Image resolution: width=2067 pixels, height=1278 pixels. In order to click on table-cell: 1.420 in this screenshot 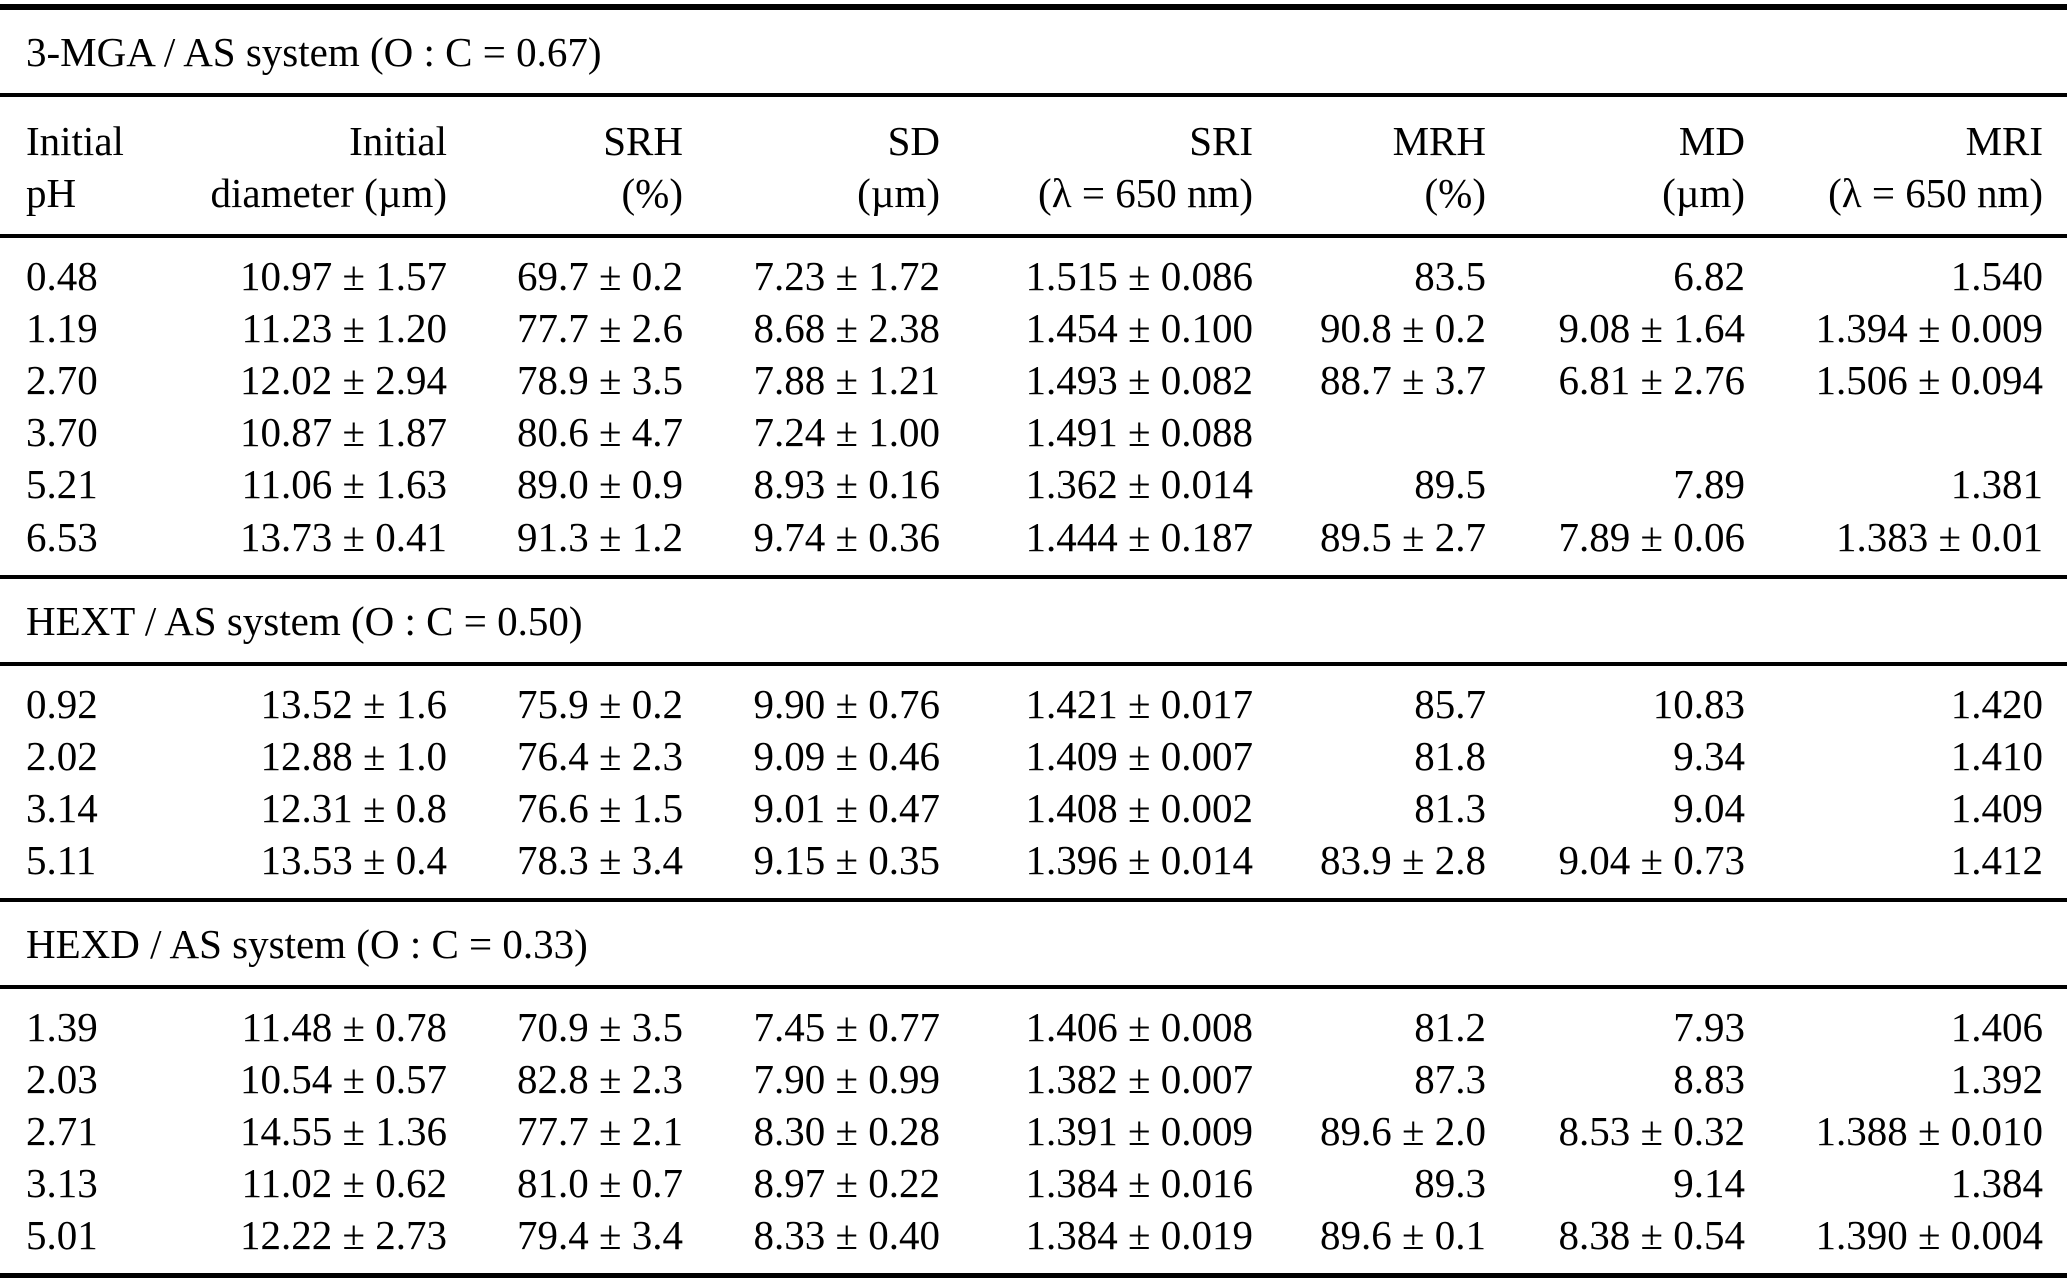, I will do `click(1997, 703)`.